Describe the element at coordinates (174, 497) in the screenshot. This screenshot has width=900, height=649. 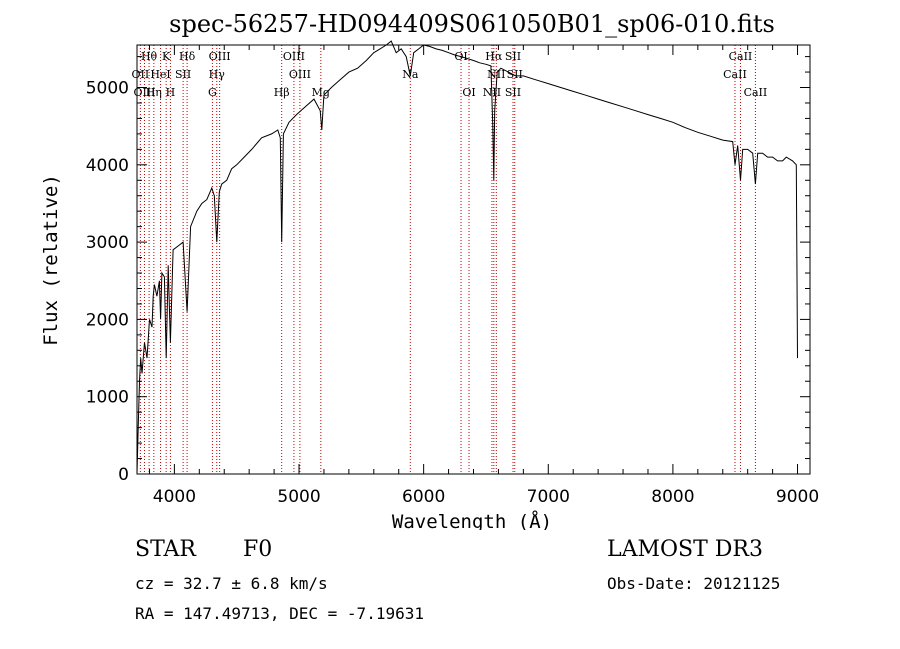
I see `x-tick-label: 4000` at that location.